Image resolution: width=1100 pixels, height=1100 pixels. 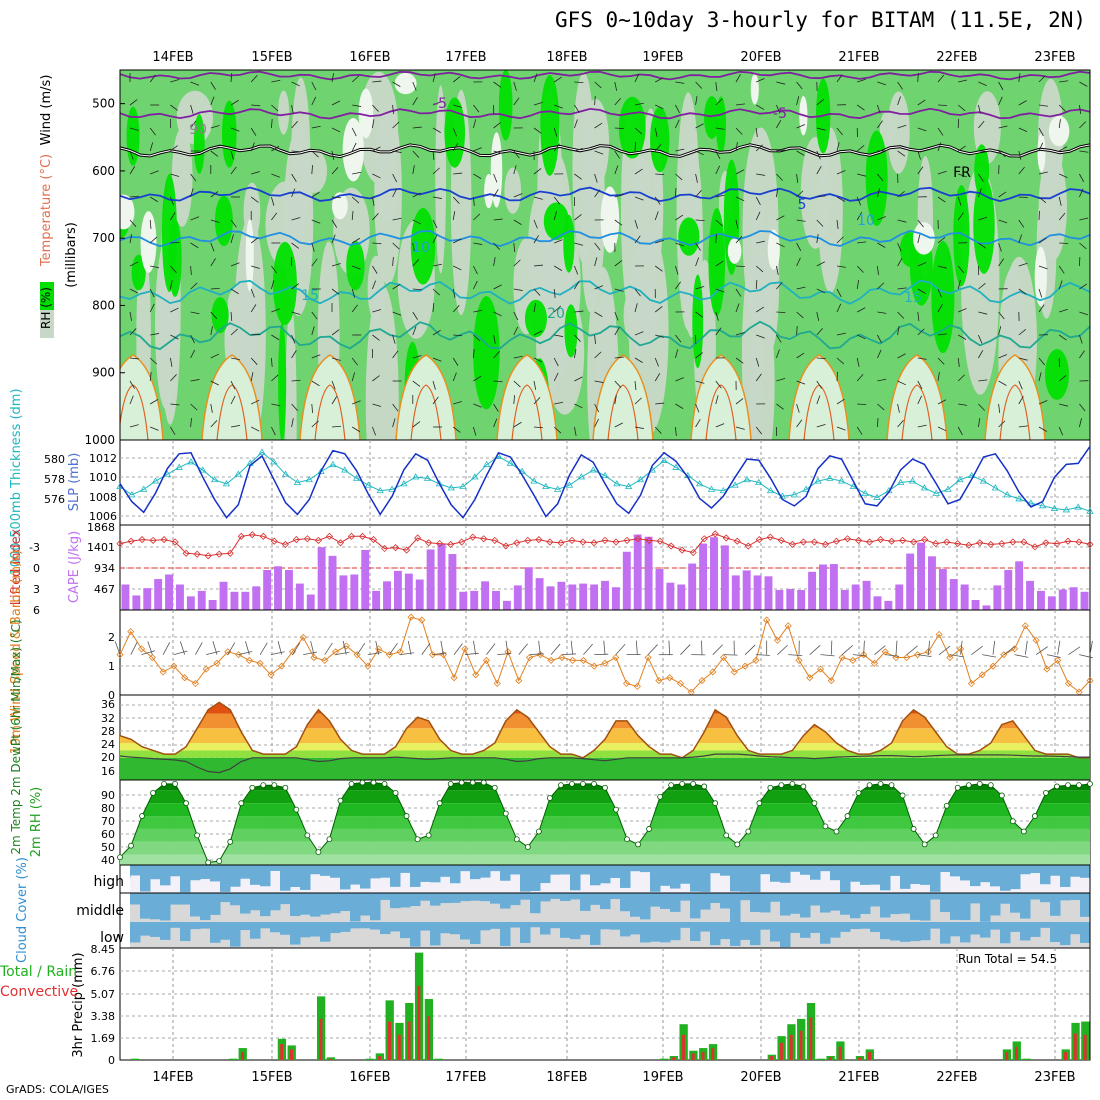 I want to click on wind-barb-10m, so click(x=458, y=649).